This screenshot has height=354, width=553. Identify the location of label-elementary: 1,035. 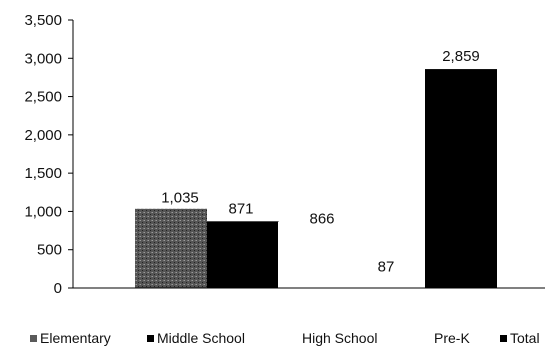
(180, 198).